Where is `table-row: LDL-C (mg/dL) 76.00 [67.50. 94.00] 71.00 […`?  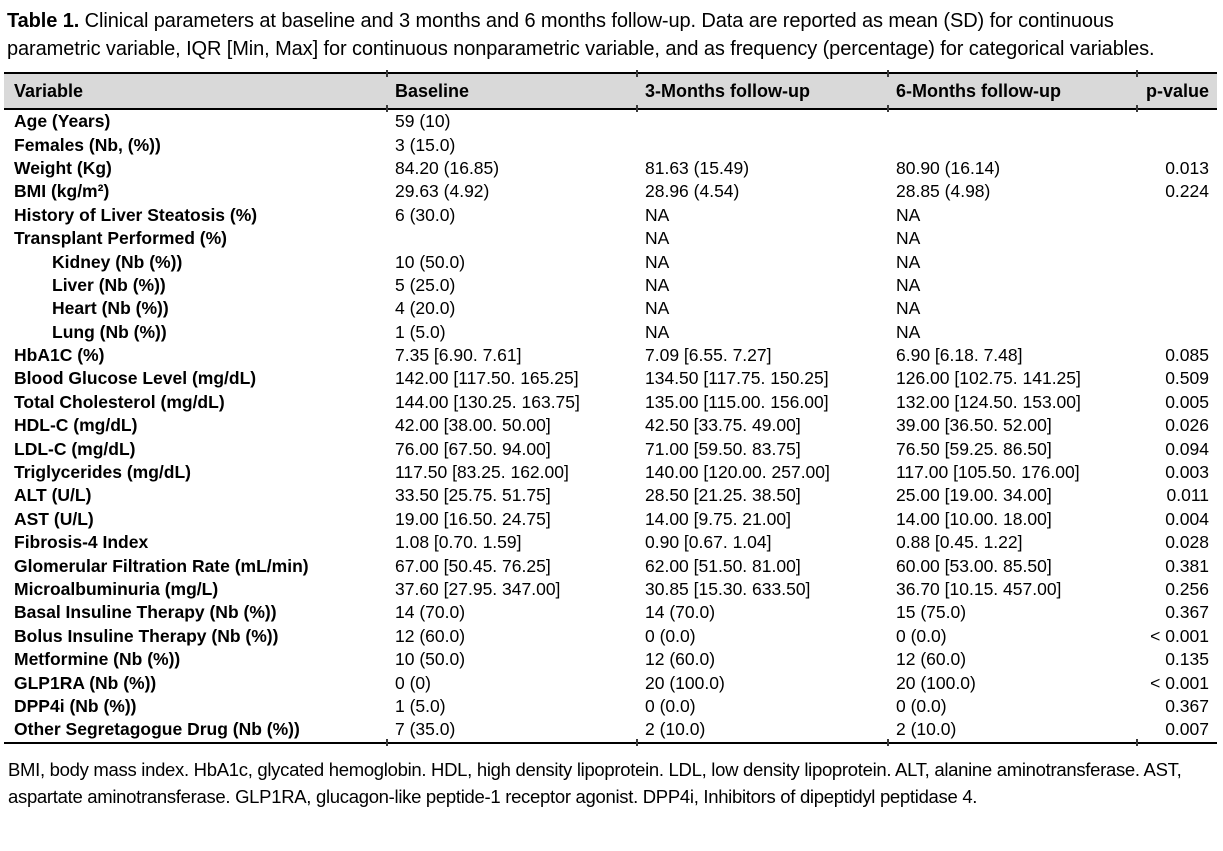 table-row: LDL-C (mg/dL) 76.00 [67.50. 94.00] 71.00 [… is located at coordinates (610, 448).